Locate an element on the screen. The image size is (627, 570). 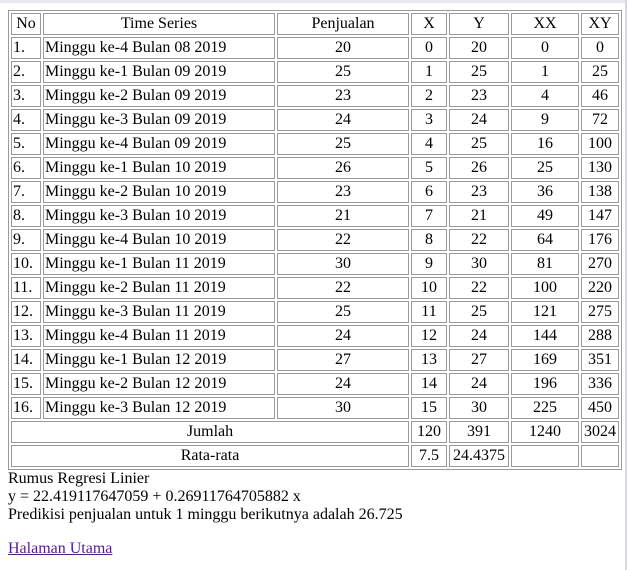
cell-xx: 4 is located at coordinates (545, 96).